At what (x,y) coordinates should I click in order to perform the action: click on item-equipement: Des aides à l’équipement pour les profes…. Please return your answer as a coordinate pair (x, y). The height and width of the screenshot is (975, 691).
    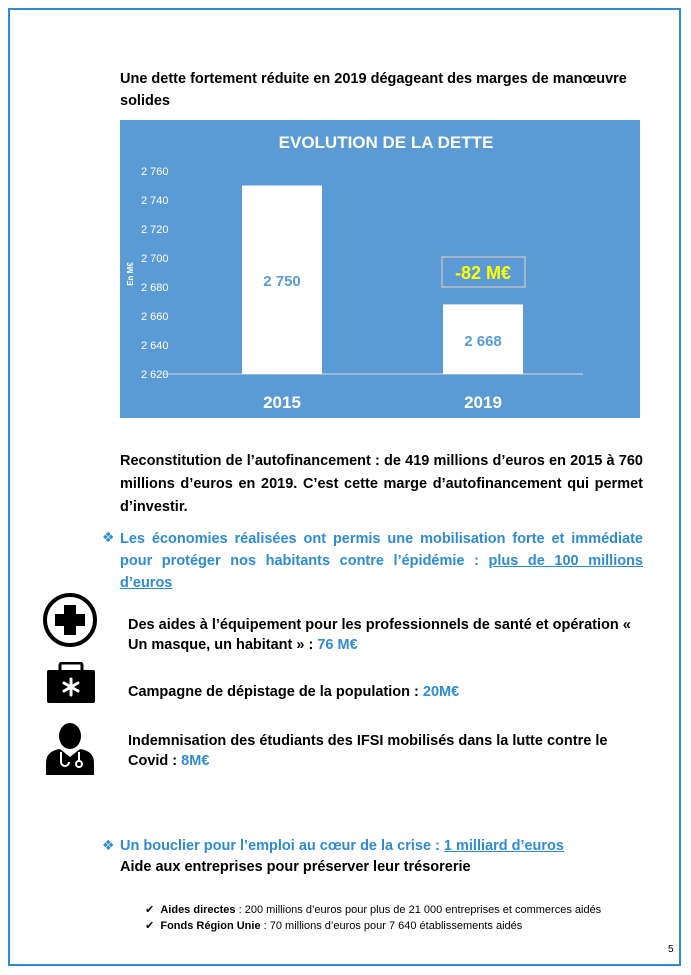
    Looking at the image, I should click on (383, 635).